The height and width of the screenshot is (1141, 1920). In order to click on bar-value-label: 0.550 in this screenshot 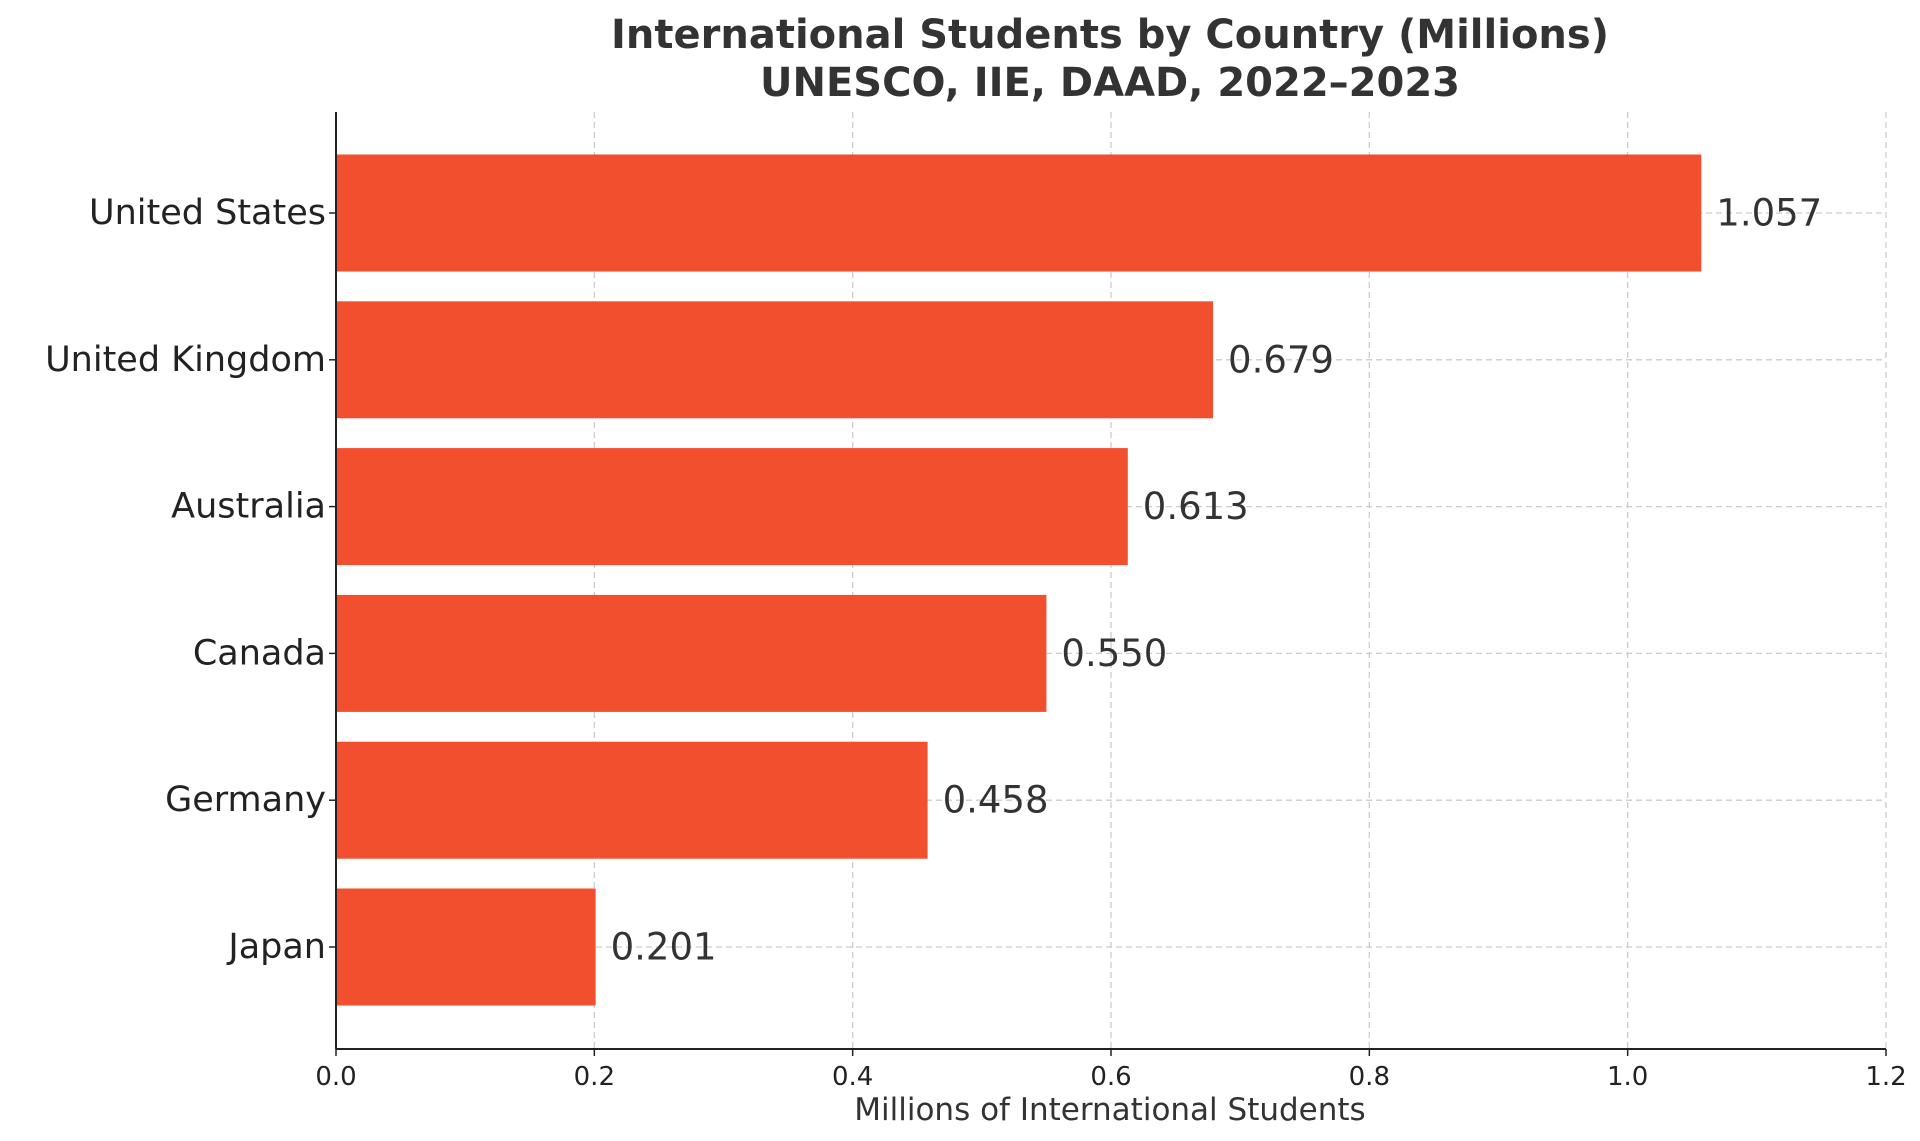, I will do `click(1114, 653)`.